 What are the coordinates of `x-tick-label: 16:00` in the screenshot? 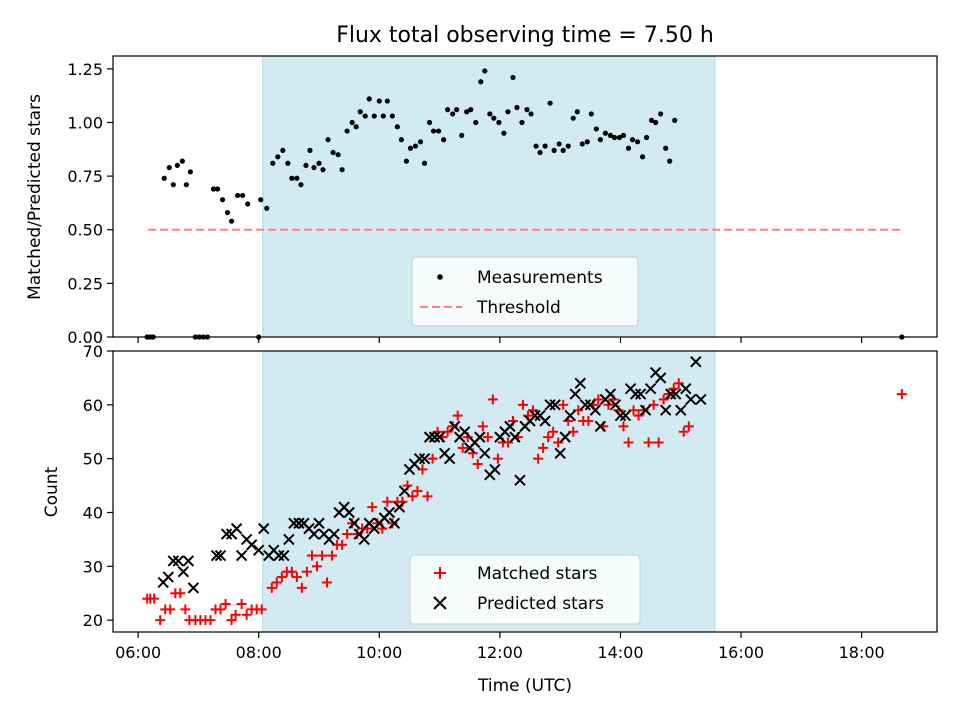 It's located at (741, 652).